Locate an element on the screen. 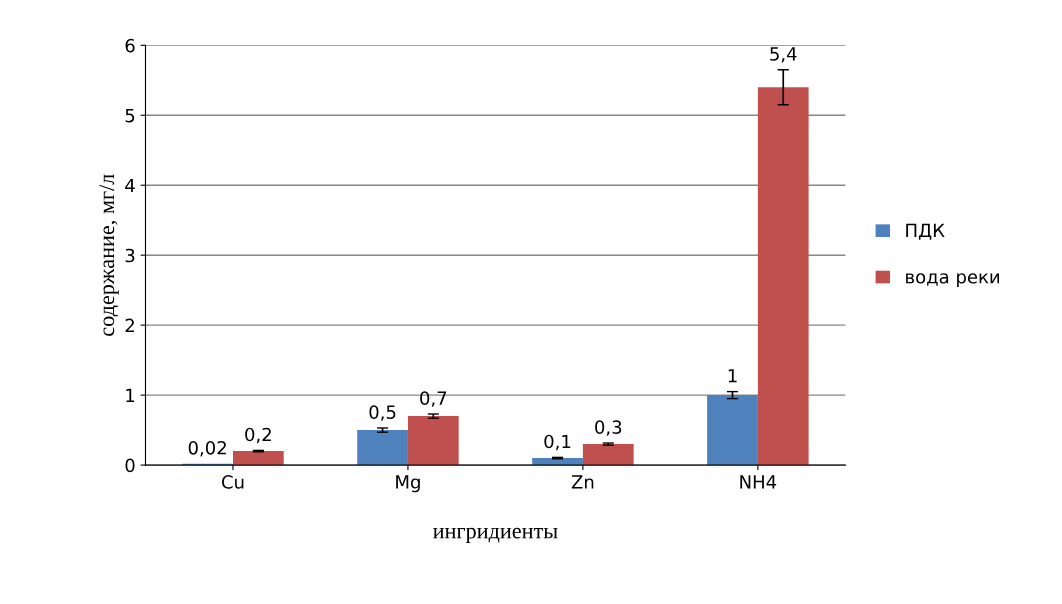 Image resolution: width=1062 pixels, height=604 pixels. y-tick-label: 4 is located at coordinates (130, 185).